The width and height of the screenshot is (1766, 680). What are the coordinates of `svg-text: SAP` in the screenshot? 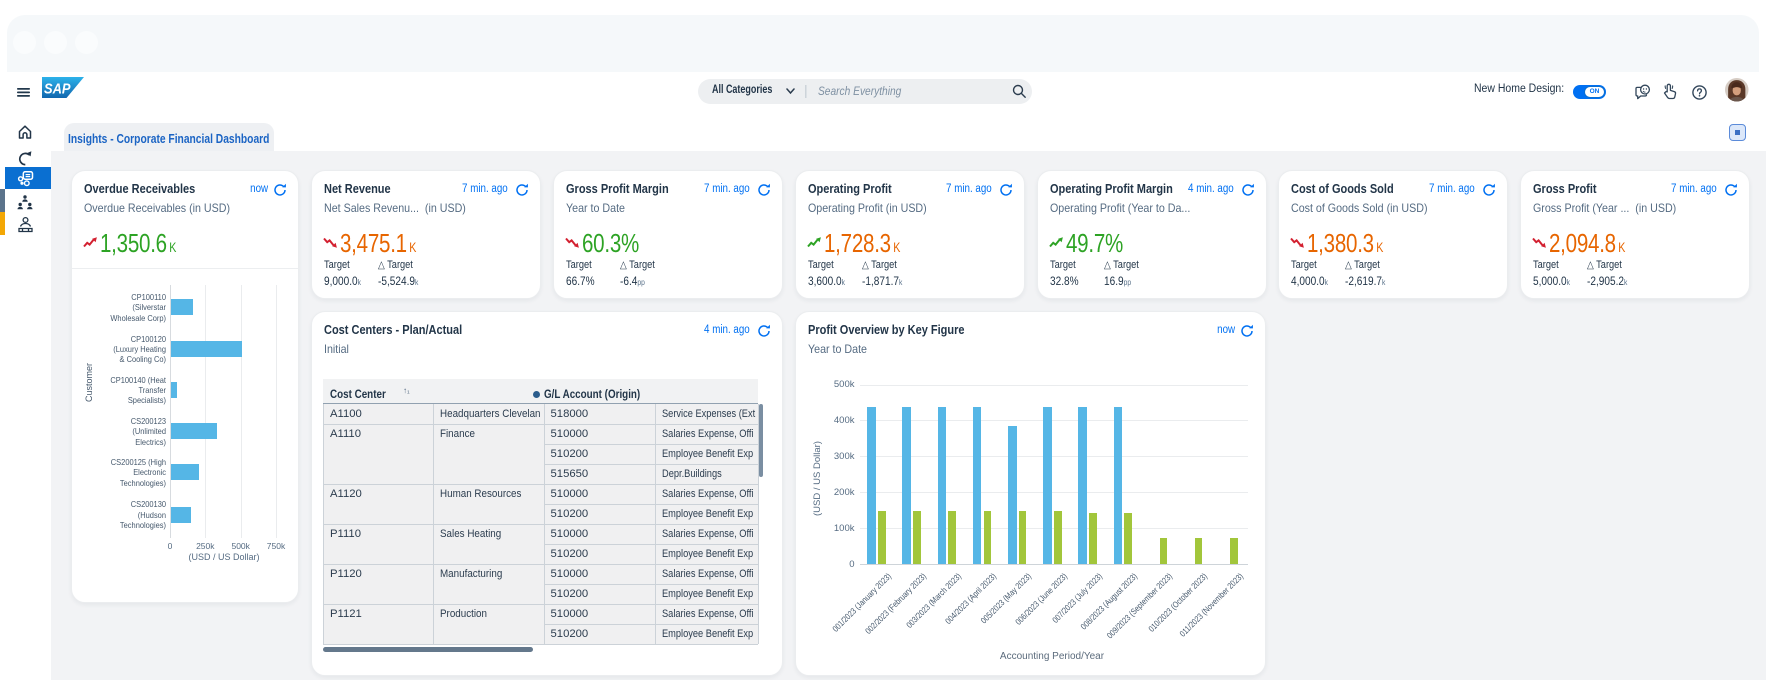 It's located at (57, 89).